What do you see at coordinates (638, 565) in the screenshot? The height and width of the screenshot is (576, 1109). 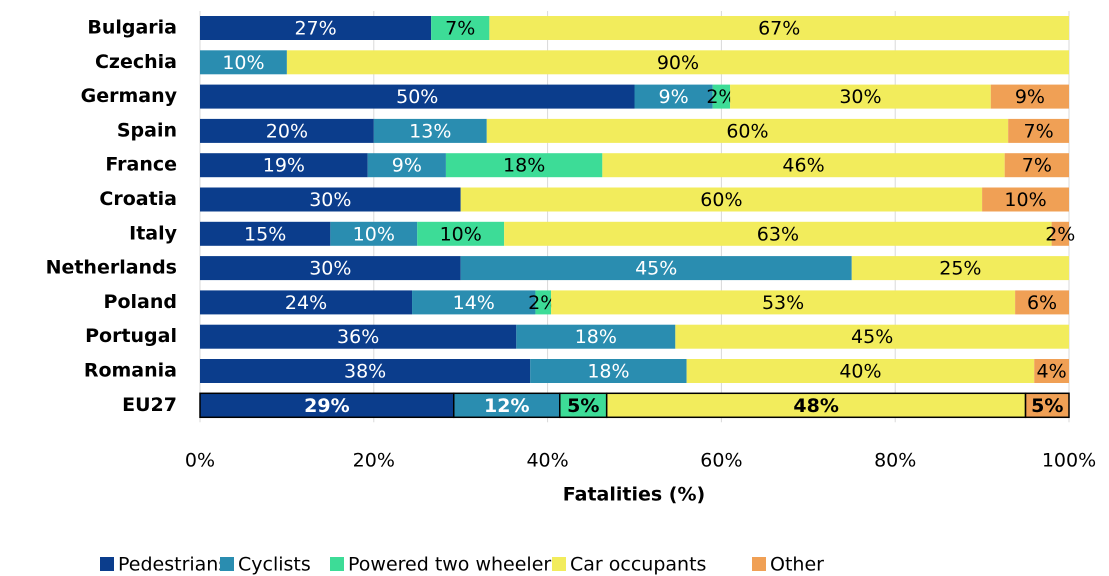 I see `legend-label: Car occupants` at bounding box center [638, 565].